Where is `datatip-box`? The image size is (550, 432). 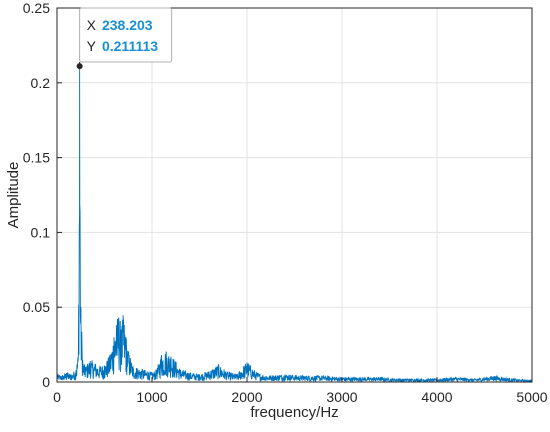 datatip-box is located at coordinates (126, 35).